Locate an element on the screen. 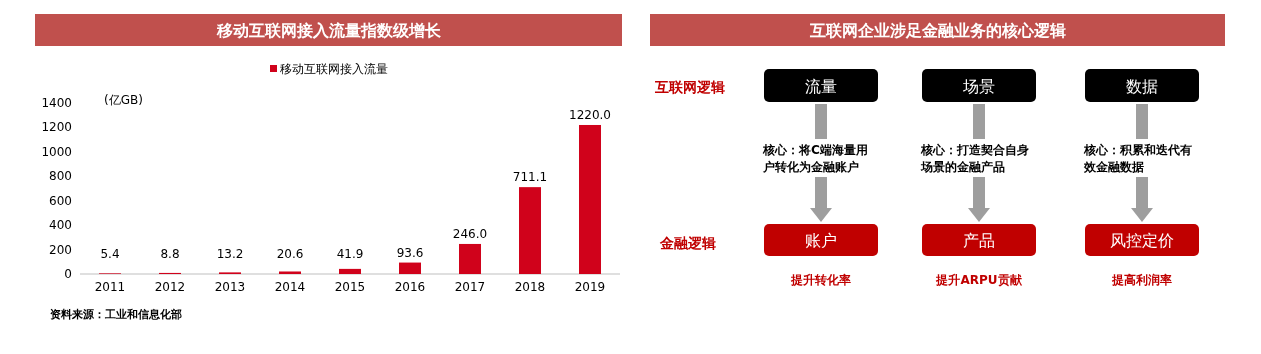 The height and width of the screenshot is (354, 1261). text: 13.2 is located at coordinates (230, 254).